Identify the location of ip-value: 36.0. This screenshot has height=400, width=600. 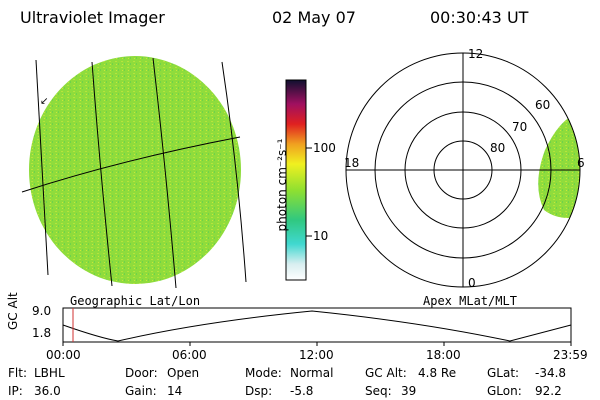
(47, 391).